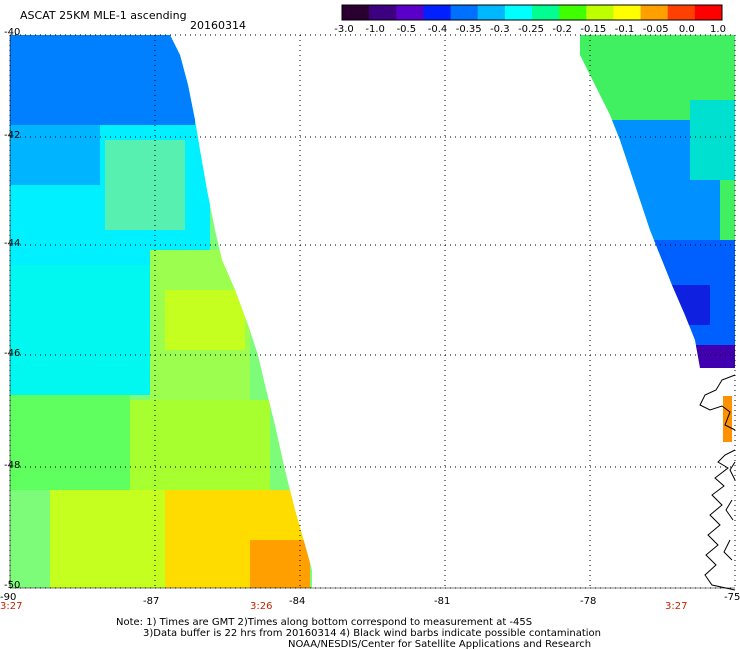  I want to click on colorbar-tick-label: -0.35, so click(468, 29).